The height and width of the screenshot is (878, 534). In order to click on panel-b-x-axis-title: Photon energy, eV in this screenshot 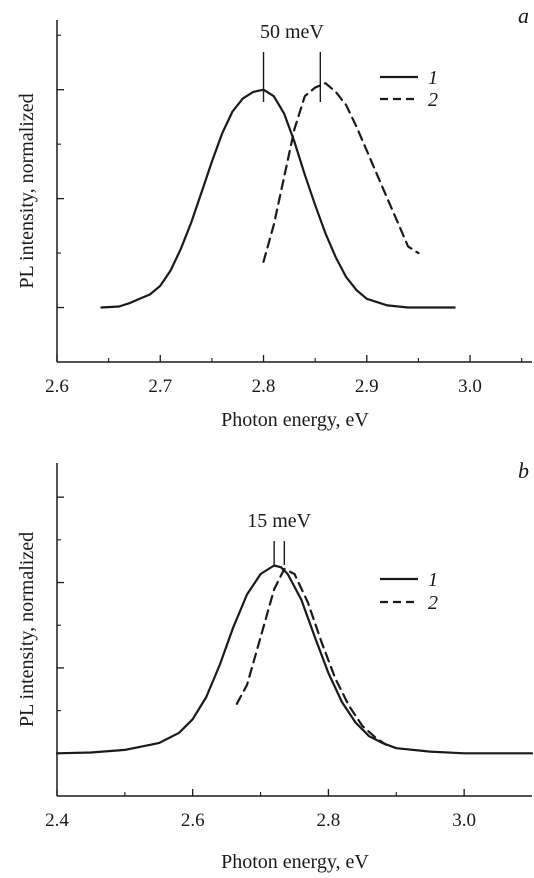, I will do `click(295, 862)`.